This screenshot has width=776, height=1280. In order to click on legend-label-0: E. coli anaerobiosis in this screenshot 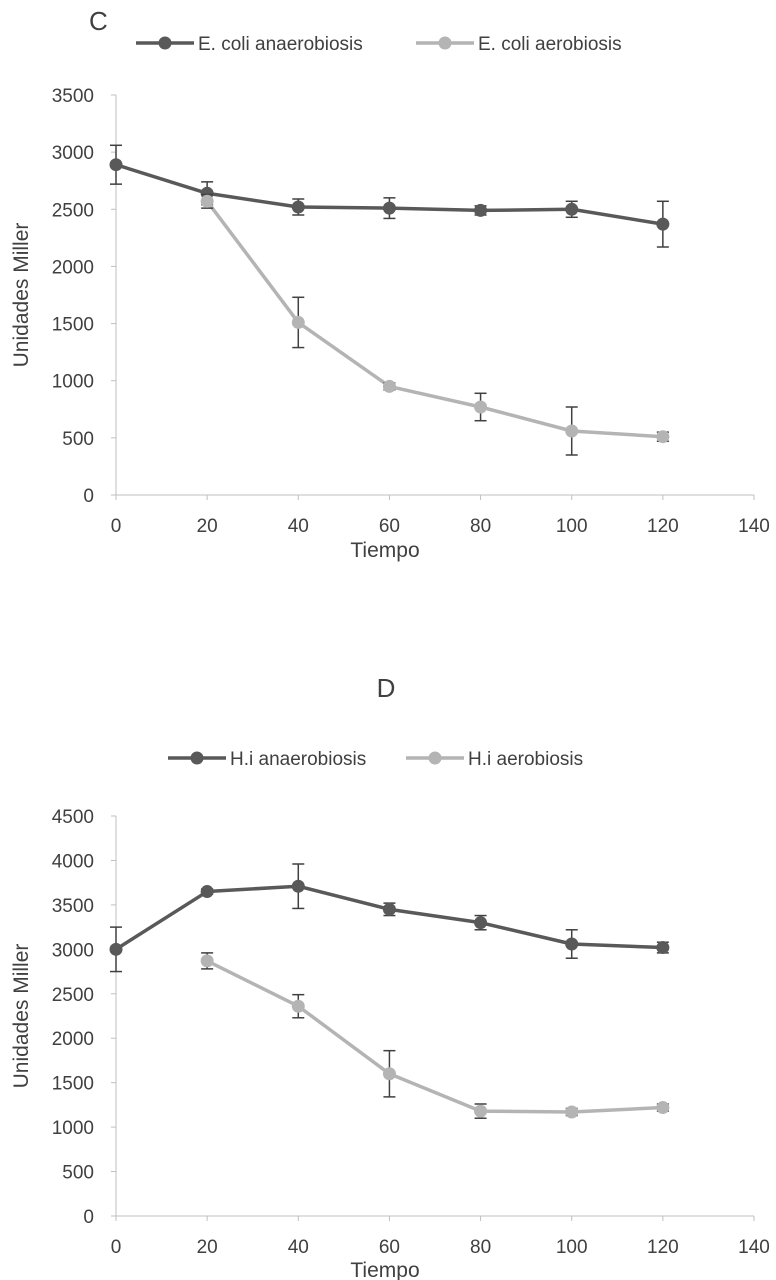, I will do `click(280, 44)`.